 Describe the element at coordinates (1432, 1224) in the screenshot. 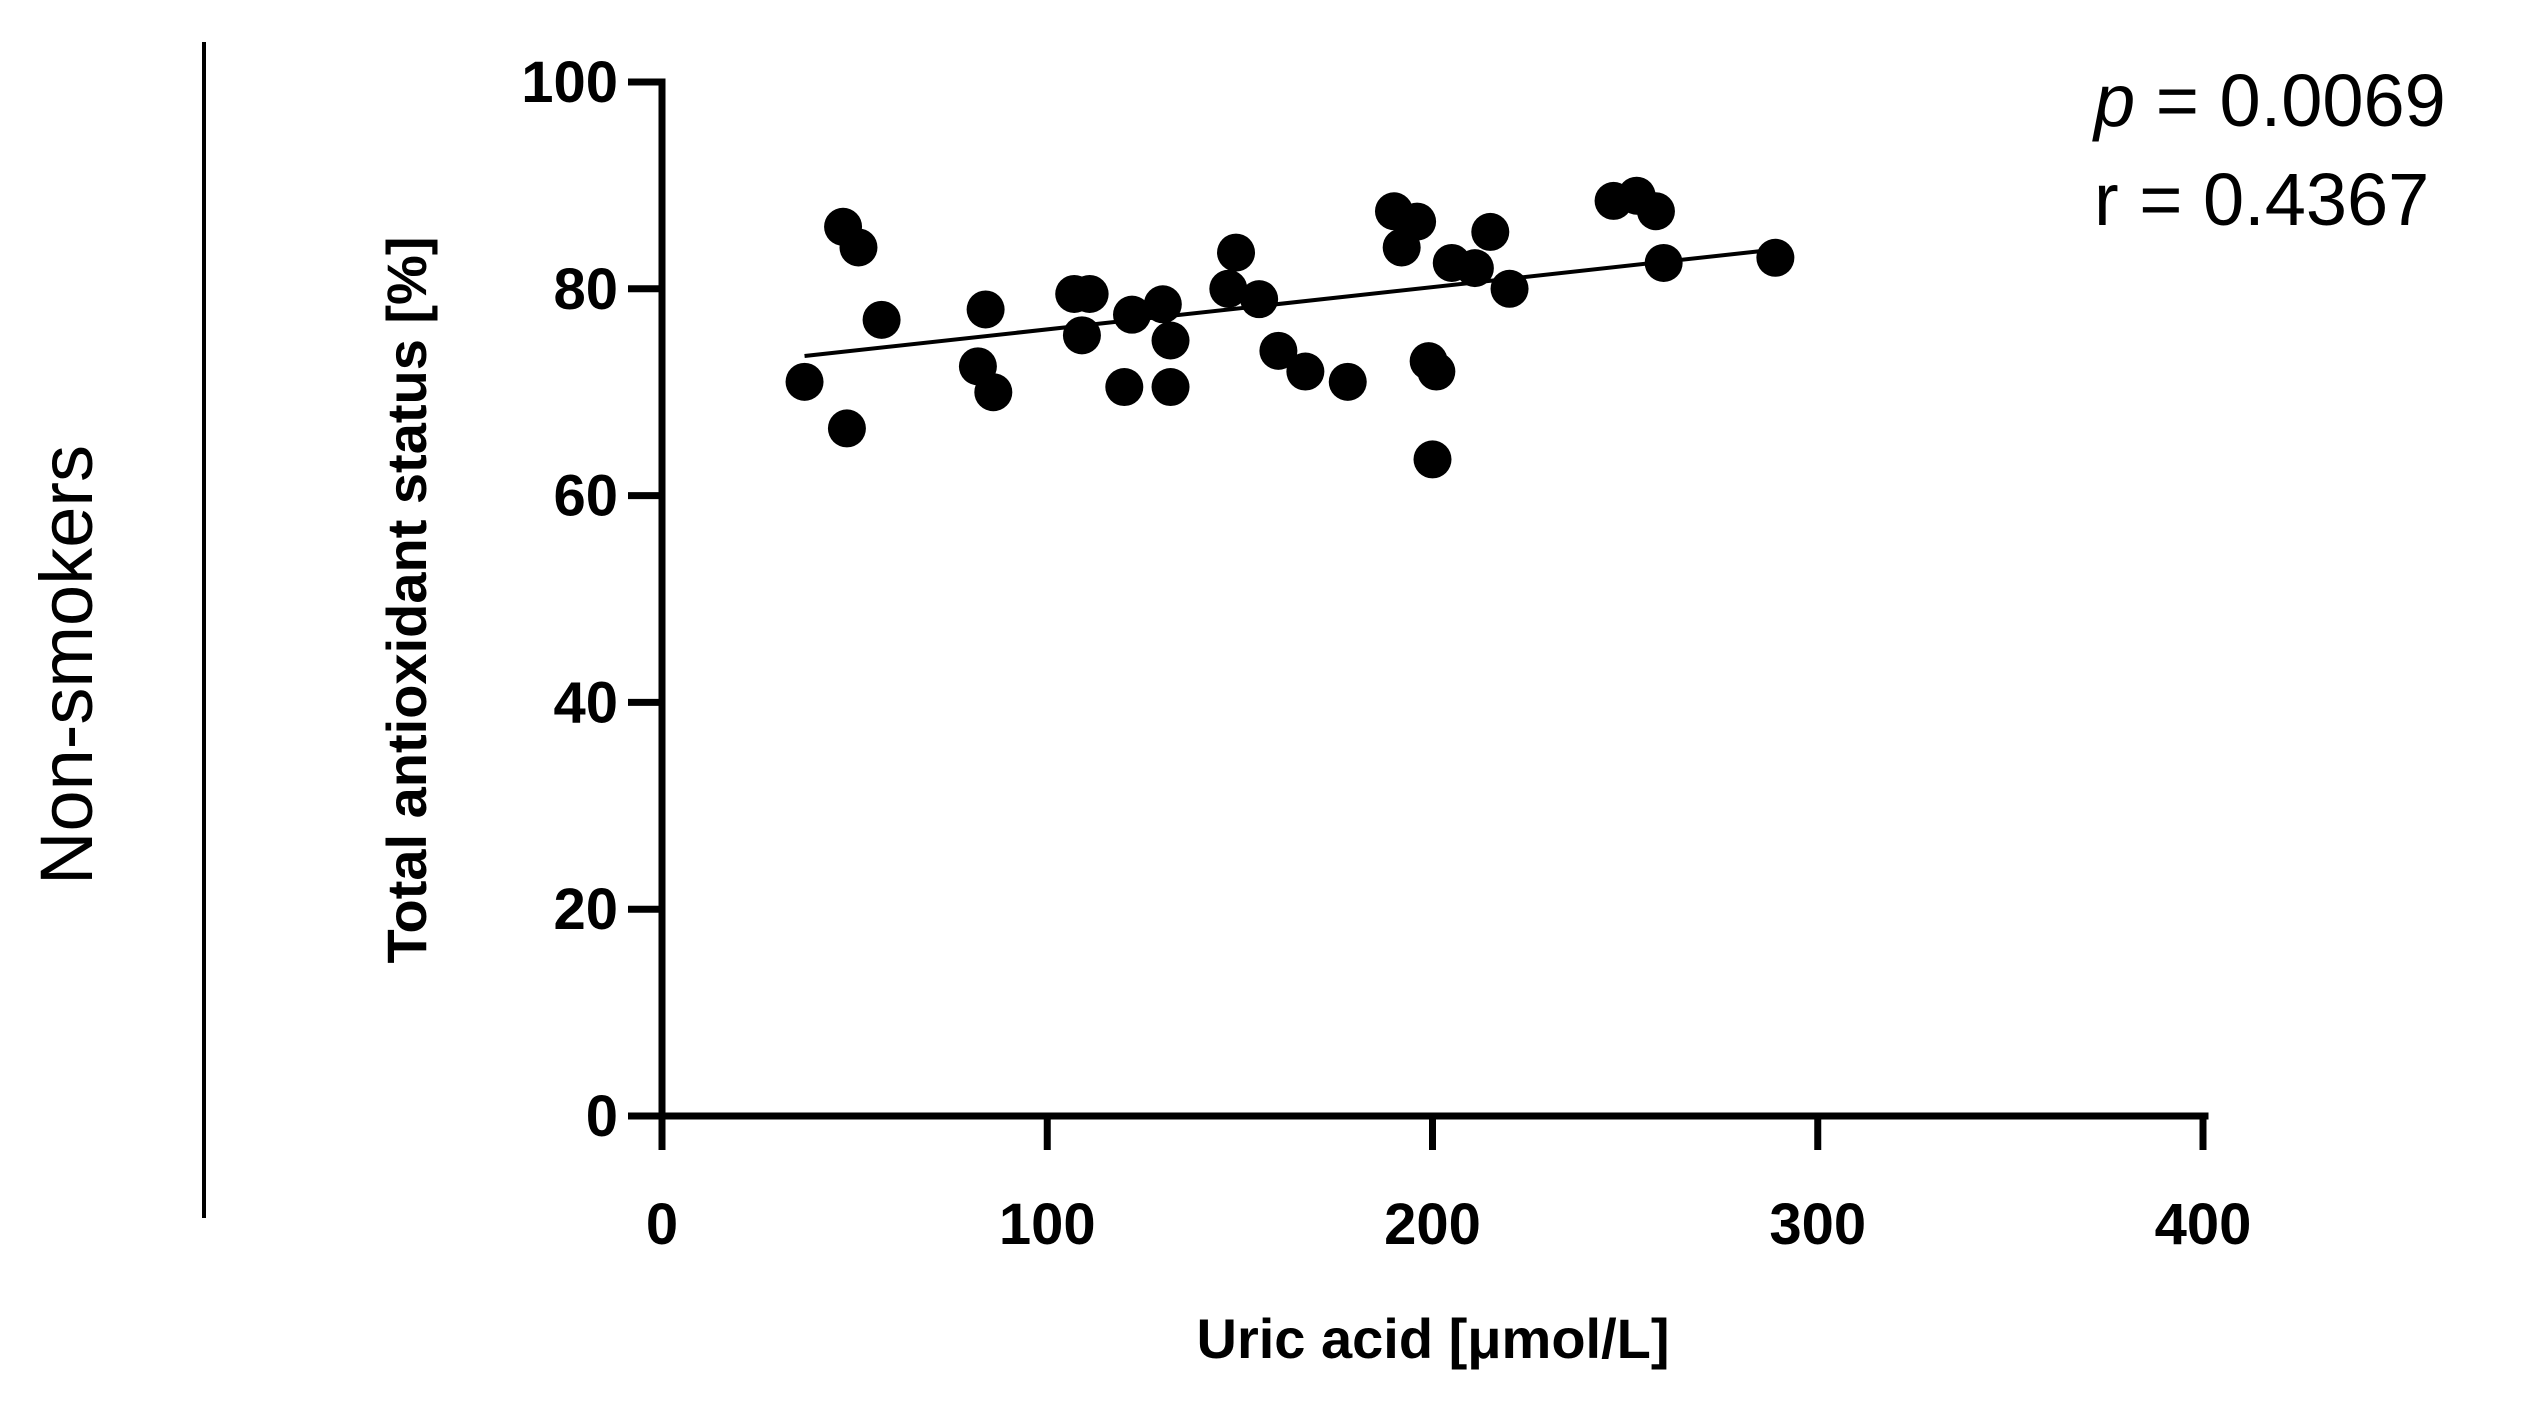

I see `x-tick-label: 200` at that location.